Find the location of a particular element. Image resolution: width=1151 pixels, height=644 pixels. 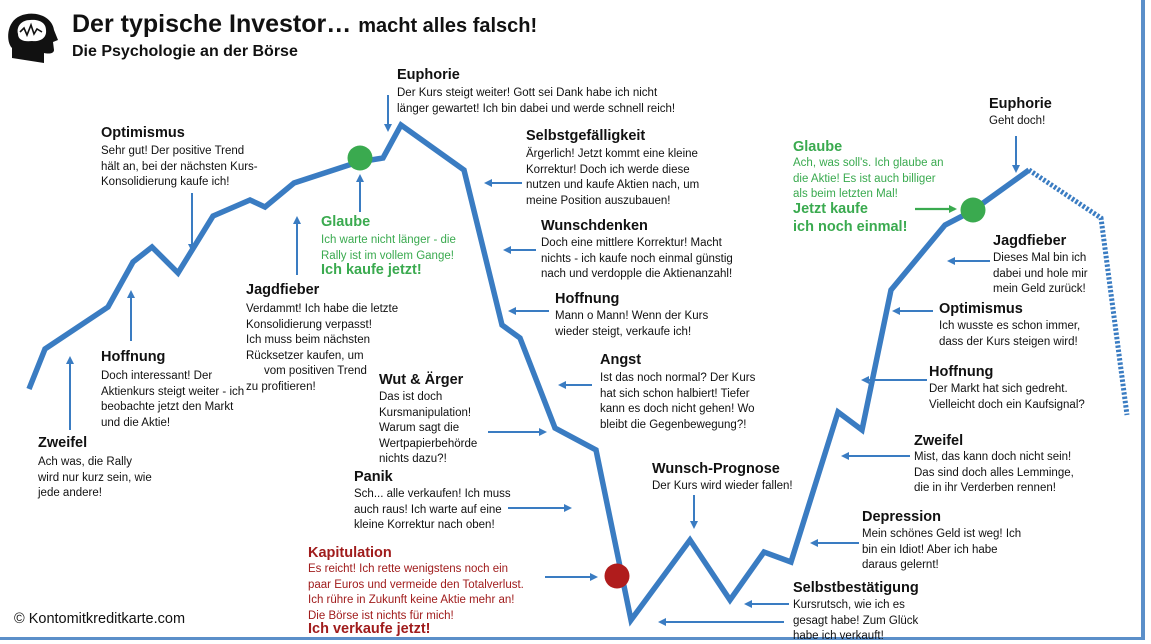

text-wunsch-prognose: Der Kurs wird wieder fallen! is located at coordinates (722, 486).